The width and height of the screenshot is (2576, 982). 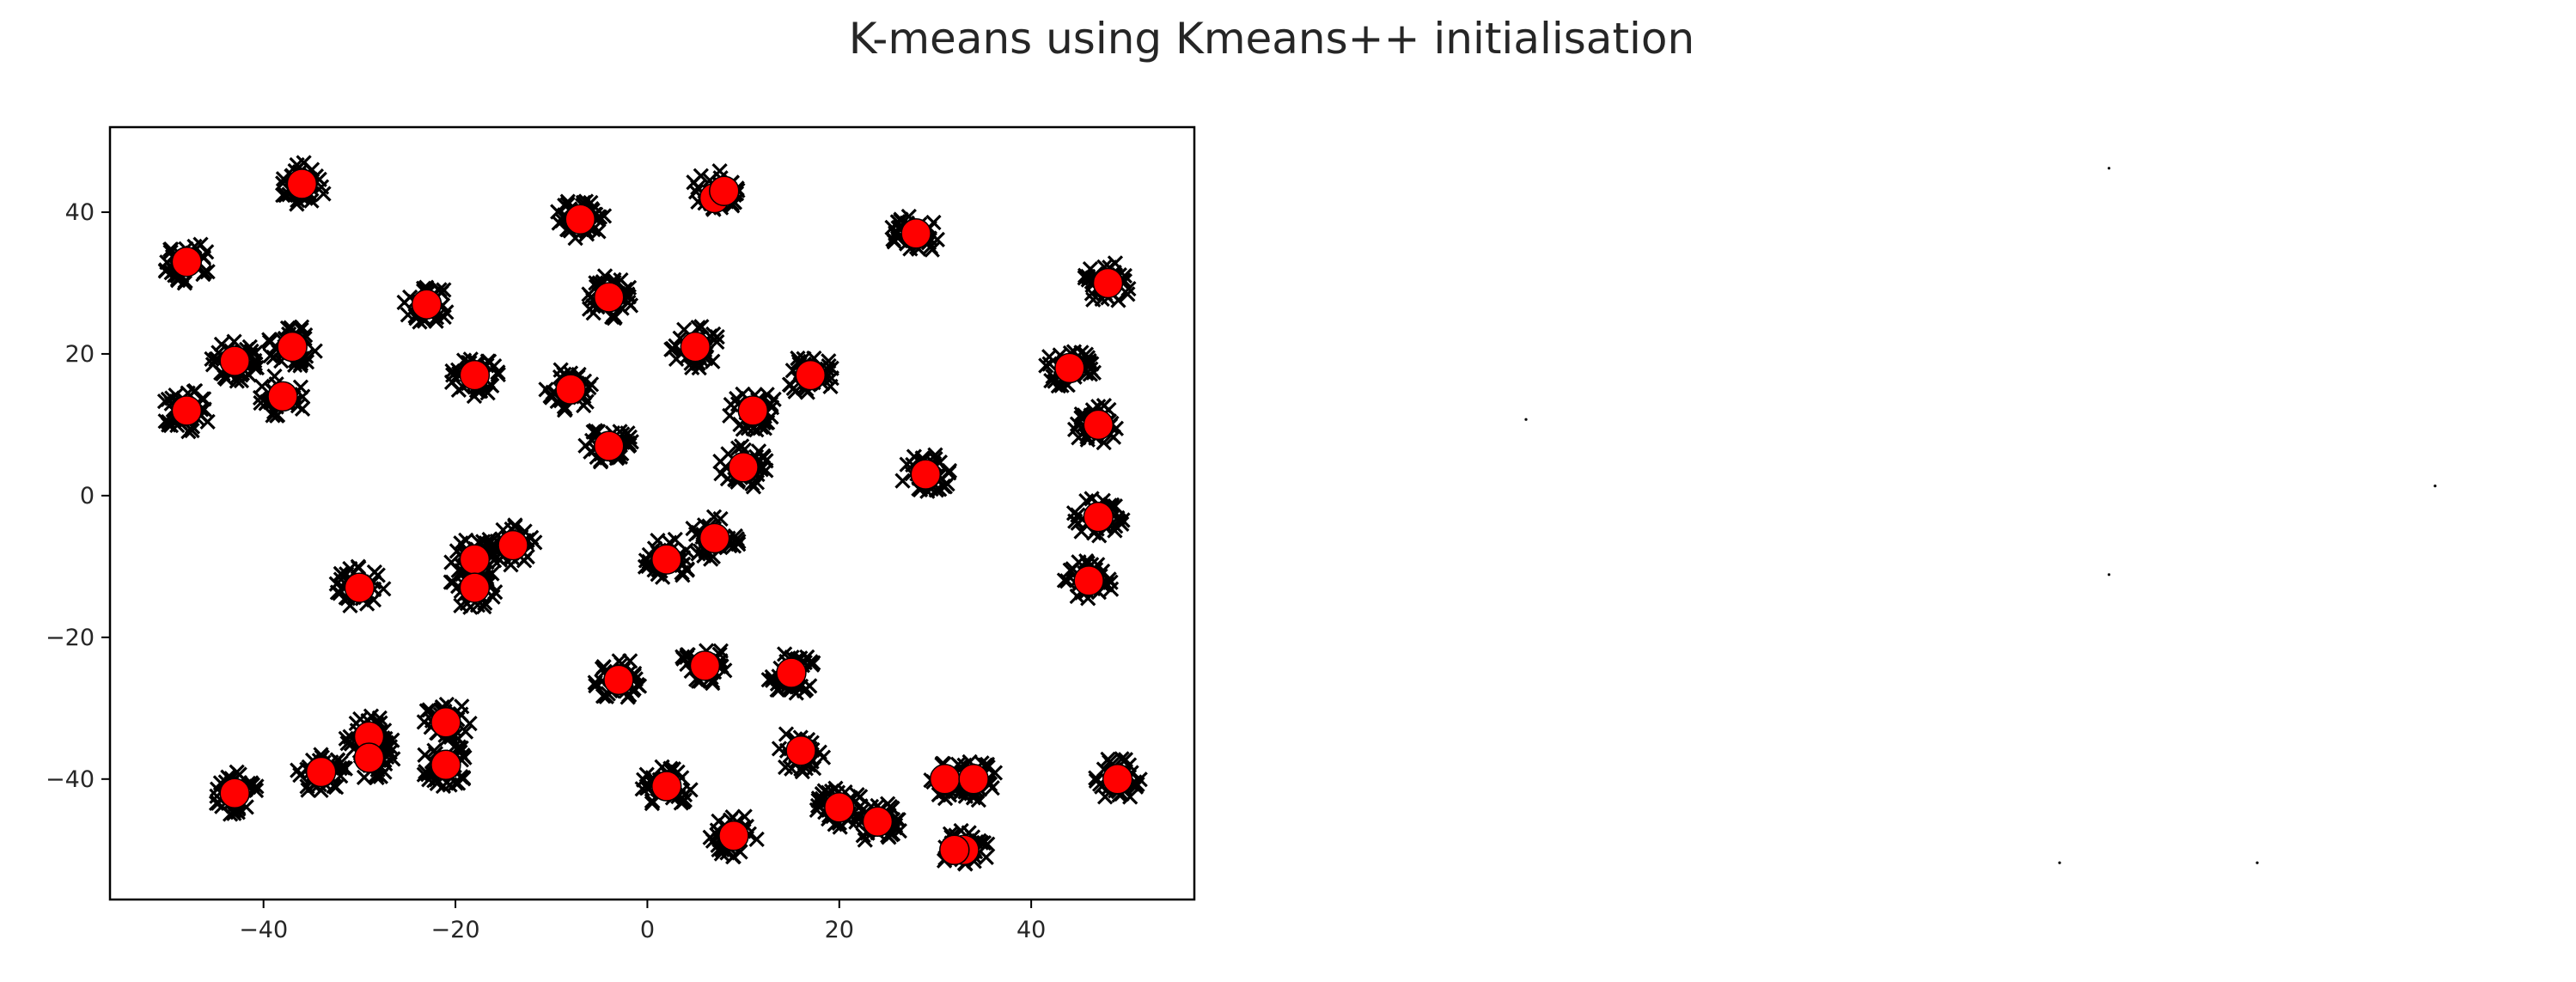 What do you see at coordinates (647, 930) in the screenshot?
I see `x-tick-label: 0` at bounding box center [647, 930].